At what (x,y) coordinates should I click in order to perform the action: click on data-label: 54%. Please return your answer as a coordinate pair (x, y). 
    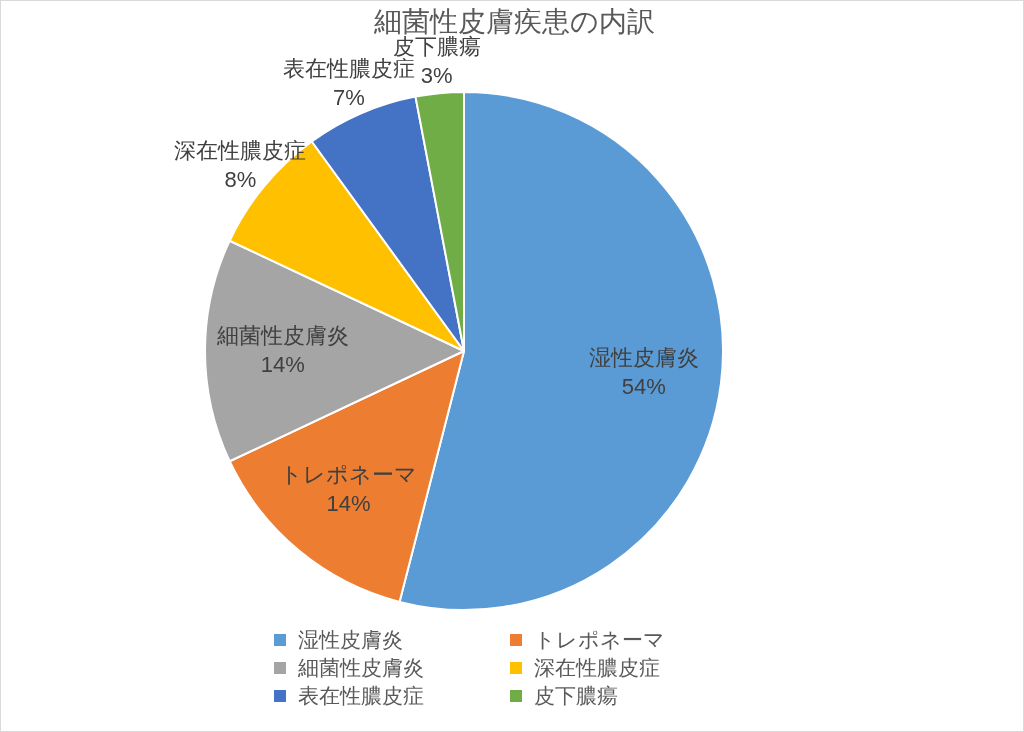
    Looking at the image, I should click on (643, 387).